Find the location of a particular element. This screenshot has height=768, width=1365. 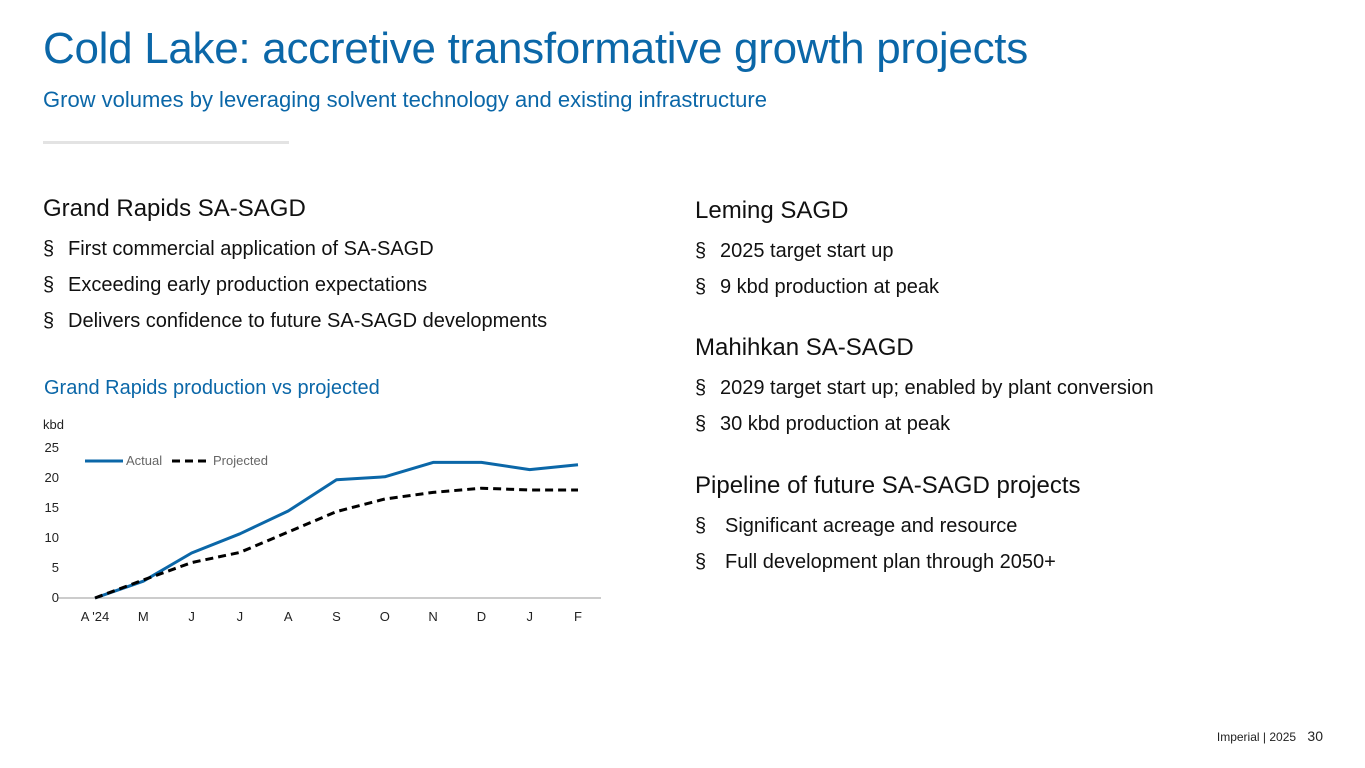

x-axis-ticks: A '24 M J J A S O N D J F is located at coordinates (331, 616).